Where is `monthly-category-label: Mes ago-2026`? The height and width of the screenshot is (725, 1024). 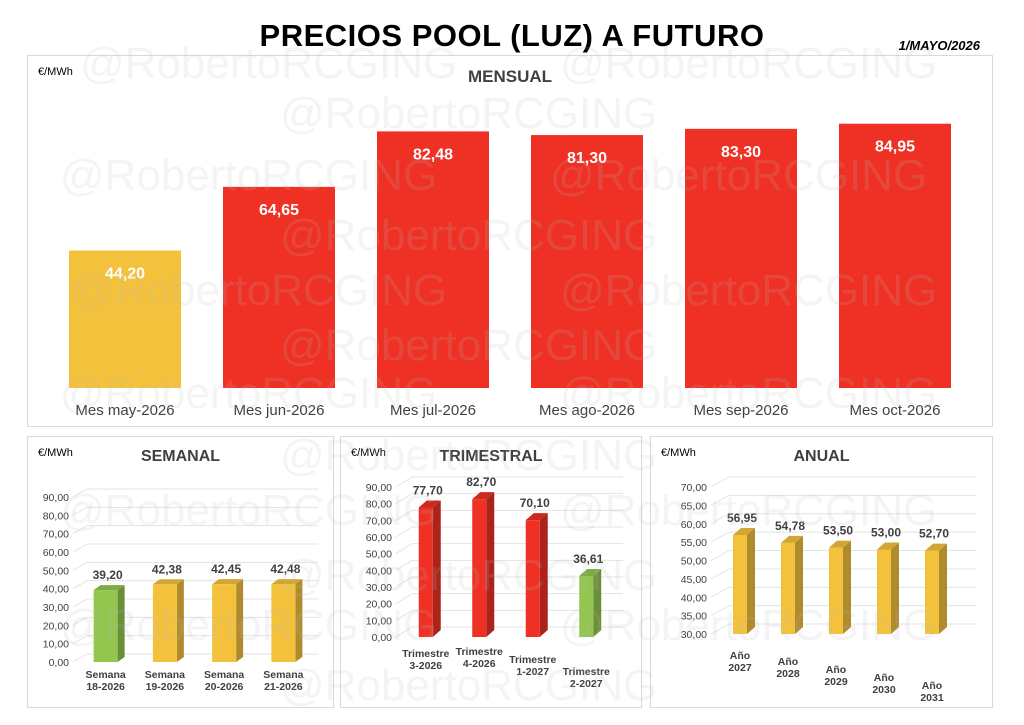 monthly-category-label: Mes ago-2026 is located at coordinates (587, 410).